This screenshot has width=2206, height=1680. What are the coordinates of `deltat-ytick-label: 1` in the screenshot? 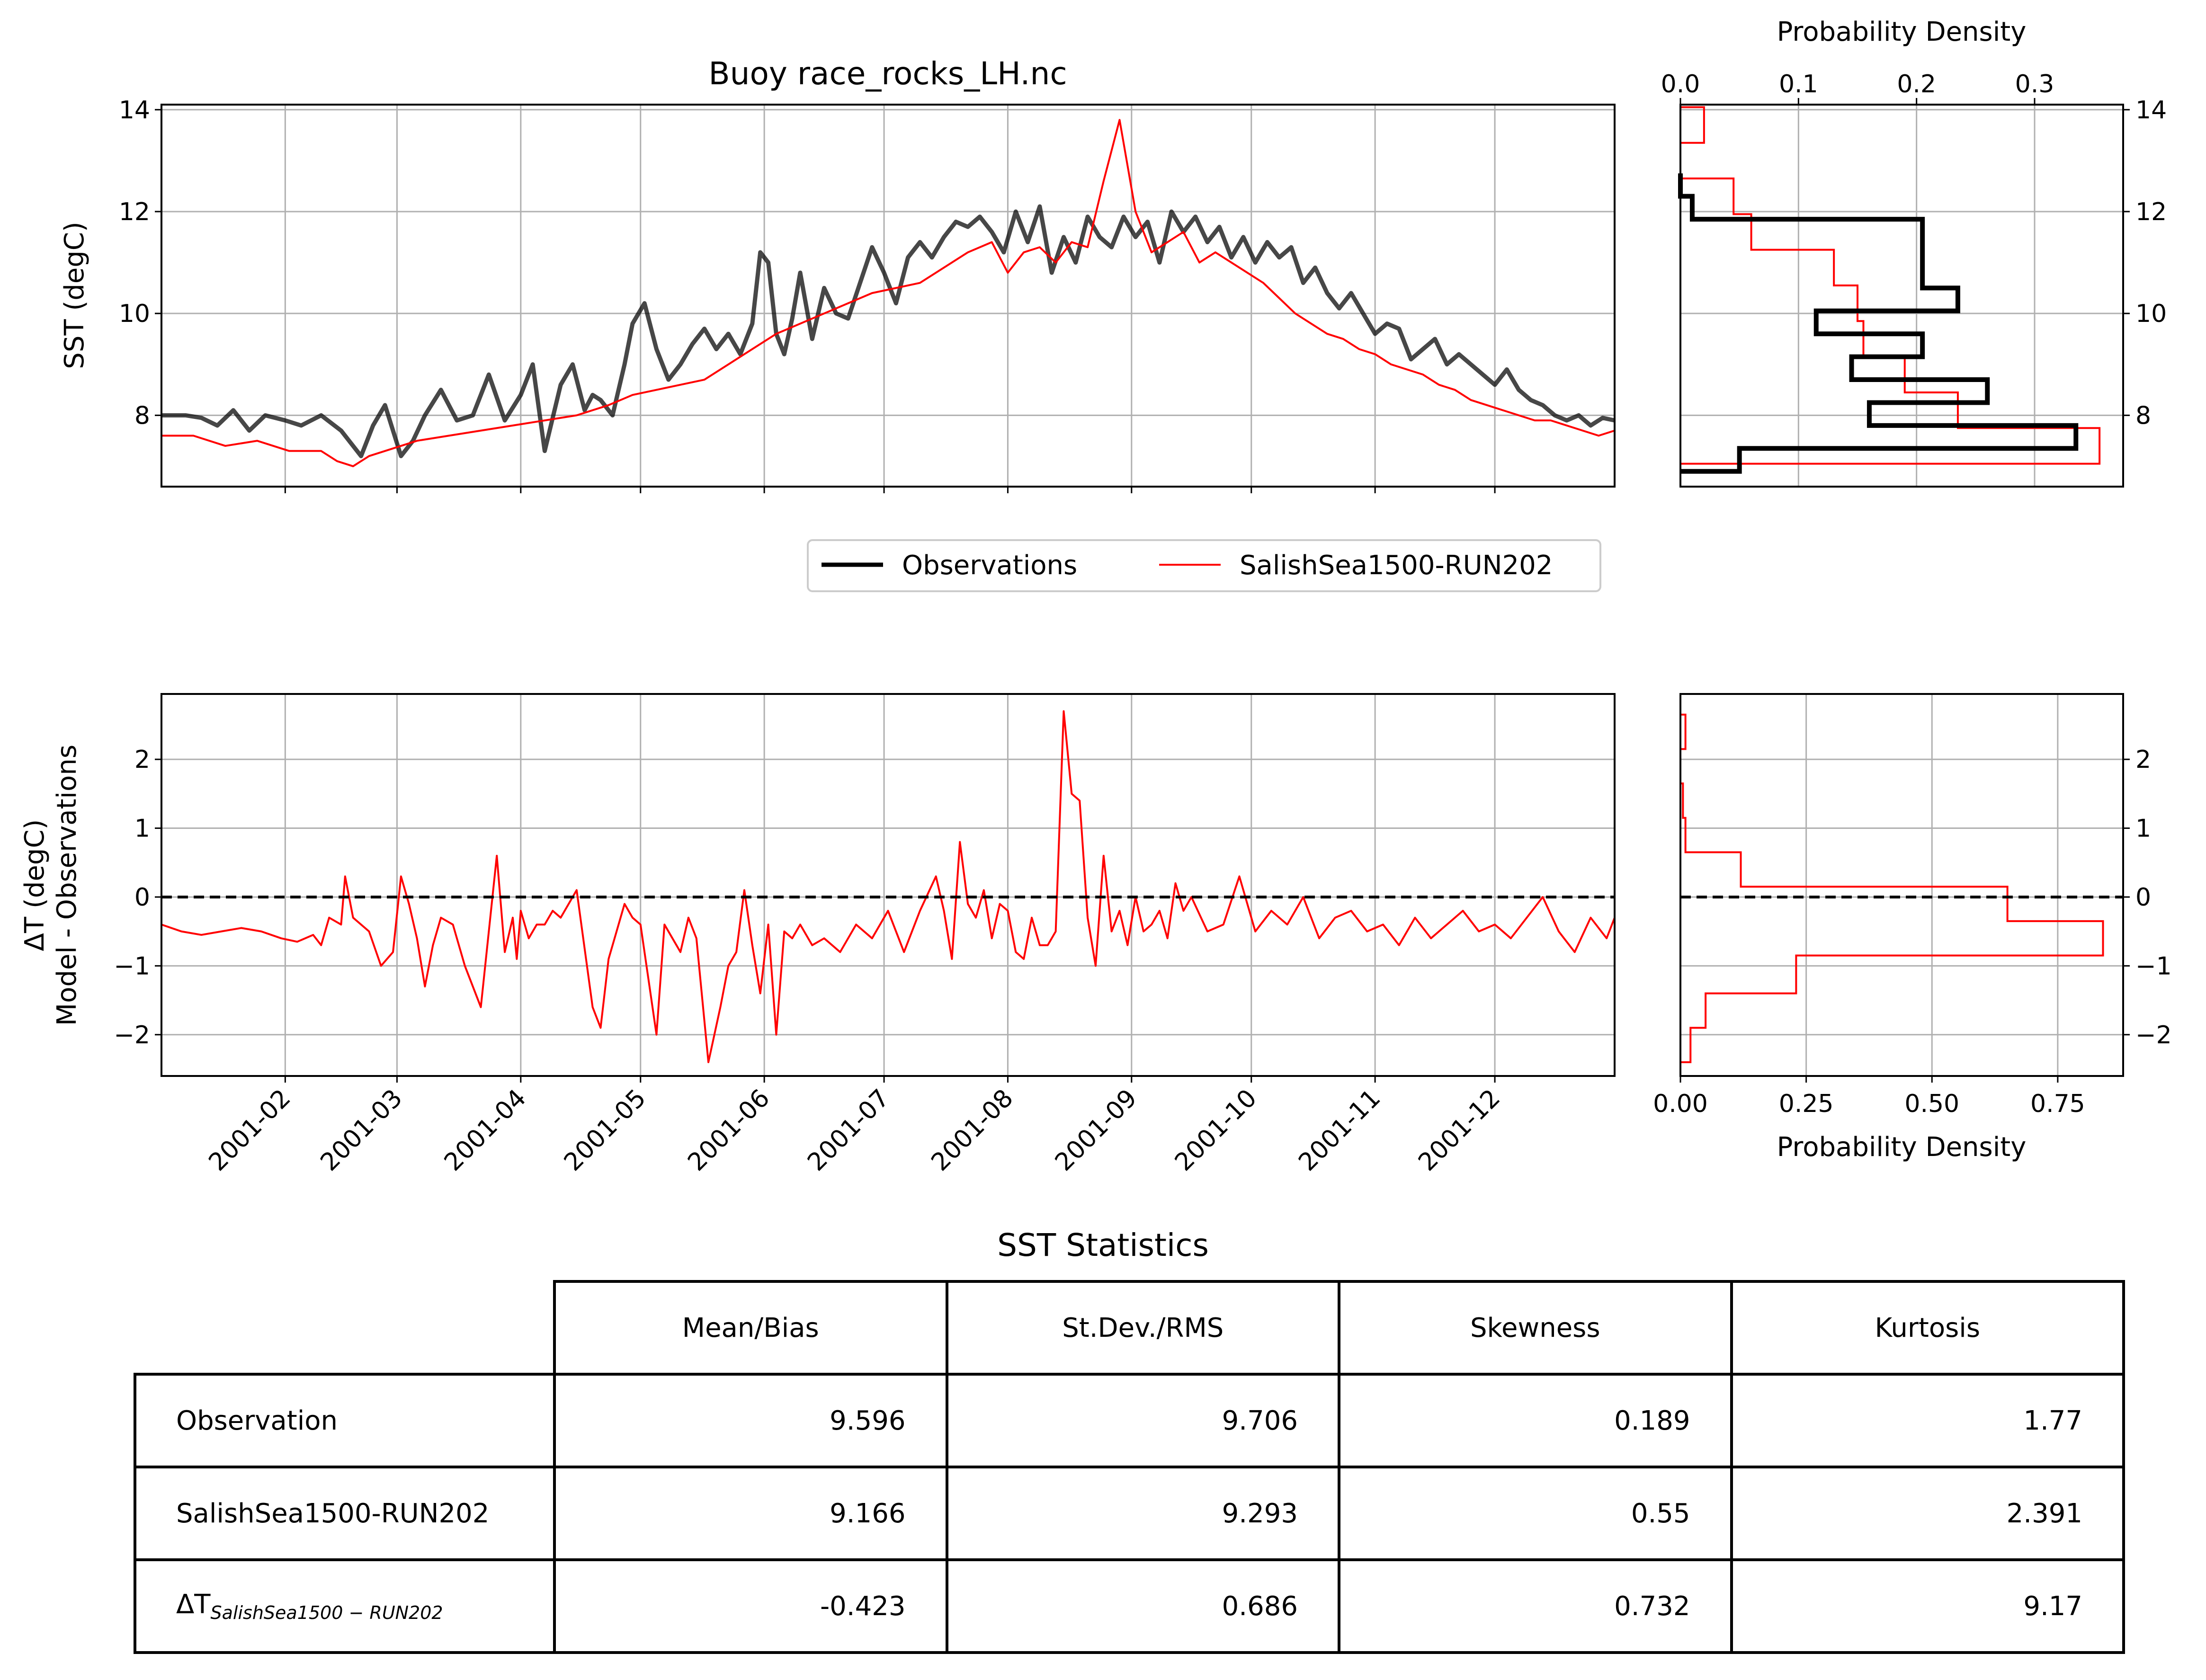 It's located at (142, 829).